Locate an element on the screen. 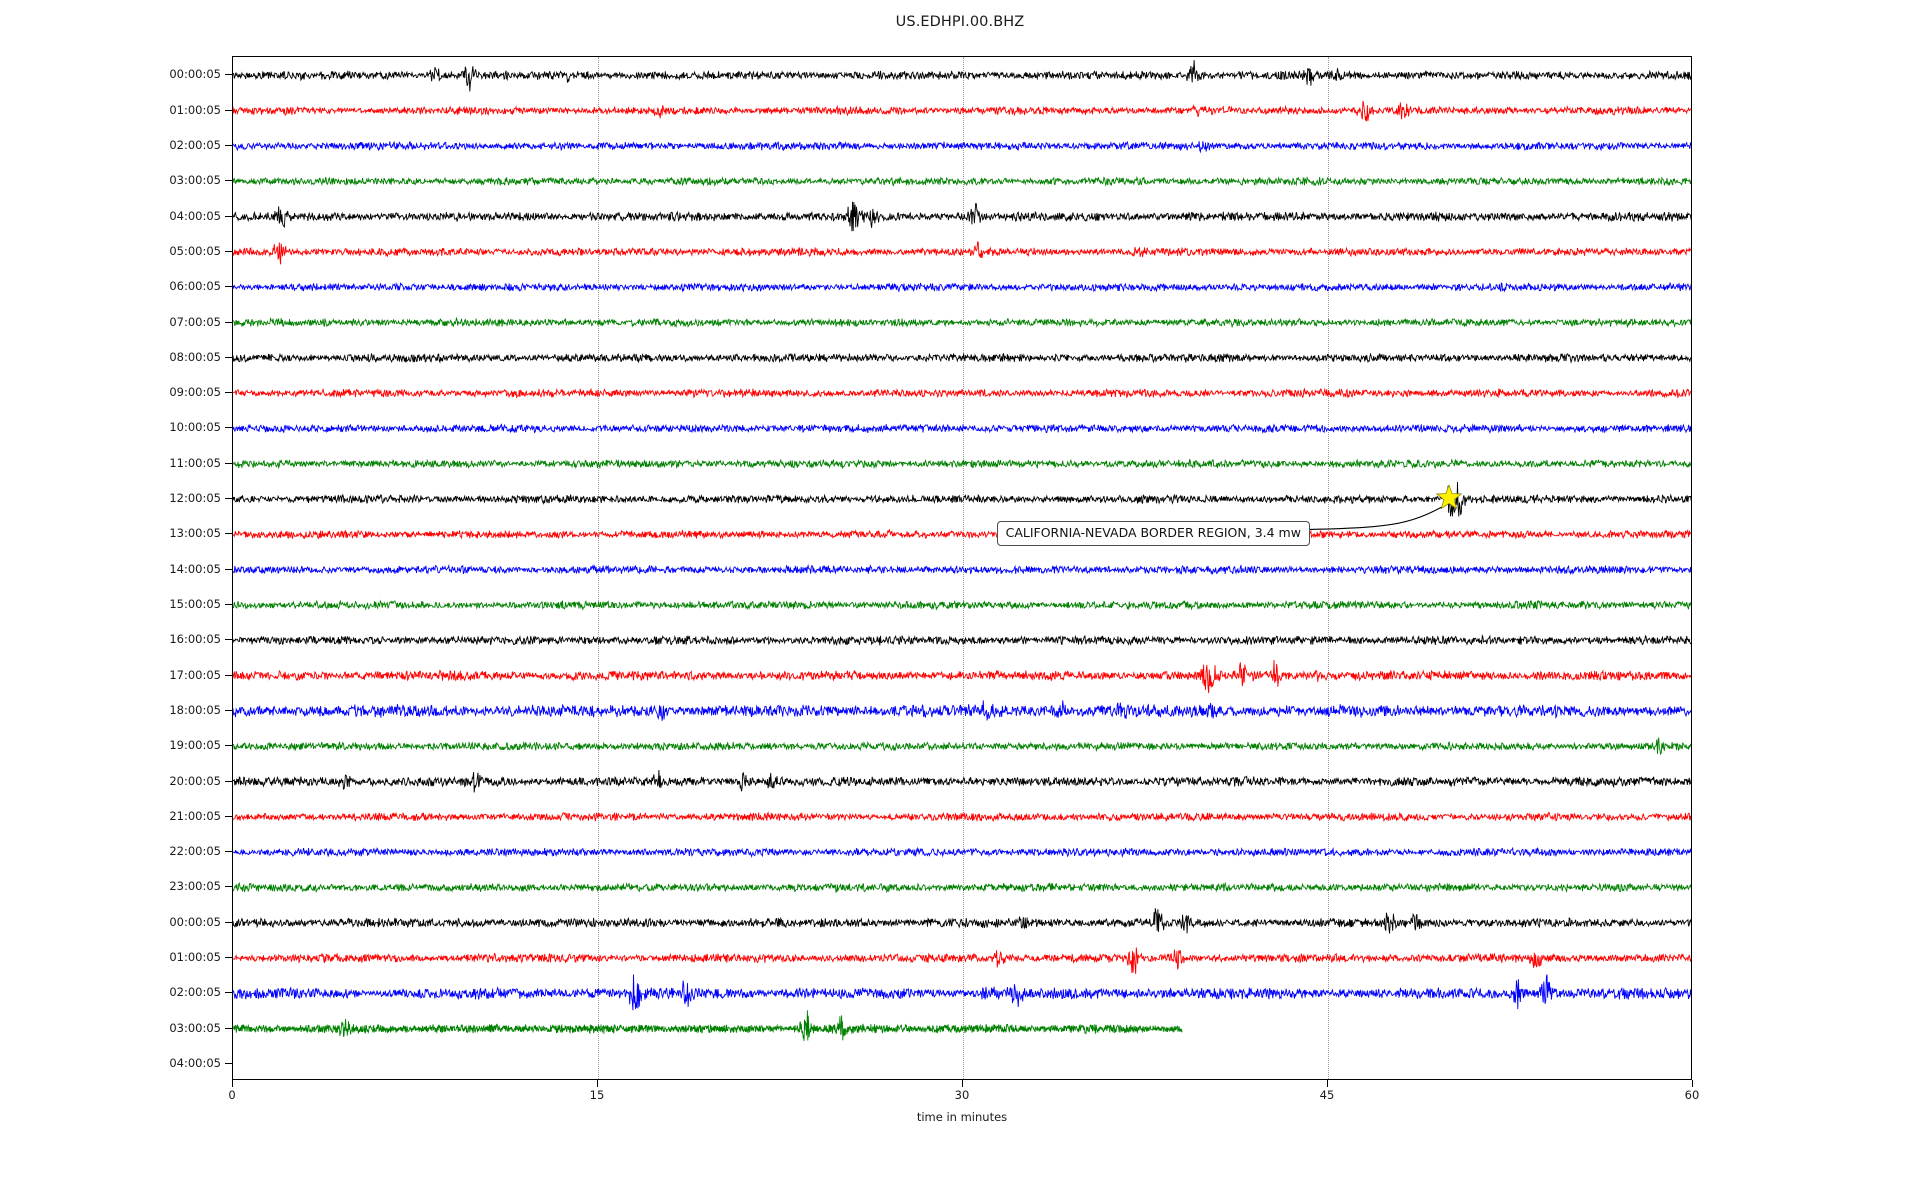  y-tick-label: 14:00:05 is located at coordinates (195, 568).